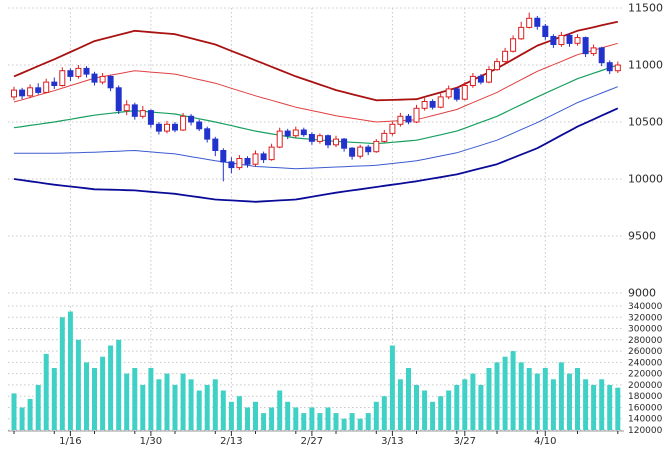 Image resolution: width=670 pixels, height=454 pixels. What do you see at coordinates (645, 363) in the screenshot?
I see `volume-tick-label: 240000` at bounding box center [645, 363].